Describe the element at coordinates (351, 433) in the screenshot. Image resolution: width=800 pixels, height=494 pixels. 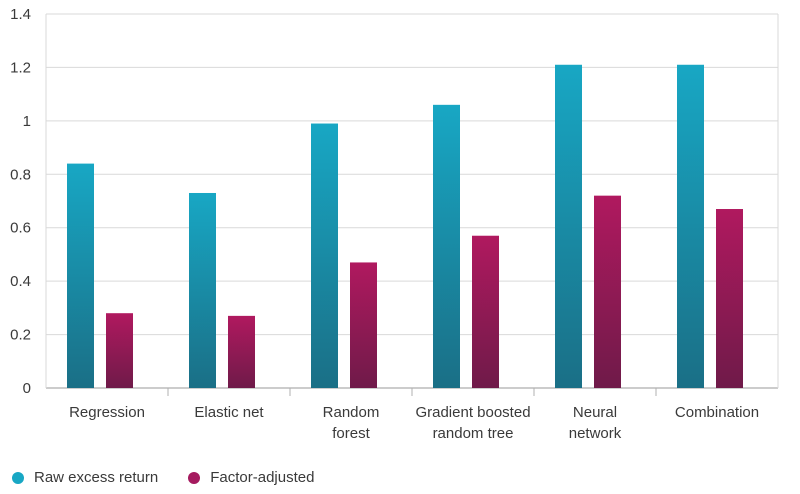
I see `x-category-label: forest` at that location.